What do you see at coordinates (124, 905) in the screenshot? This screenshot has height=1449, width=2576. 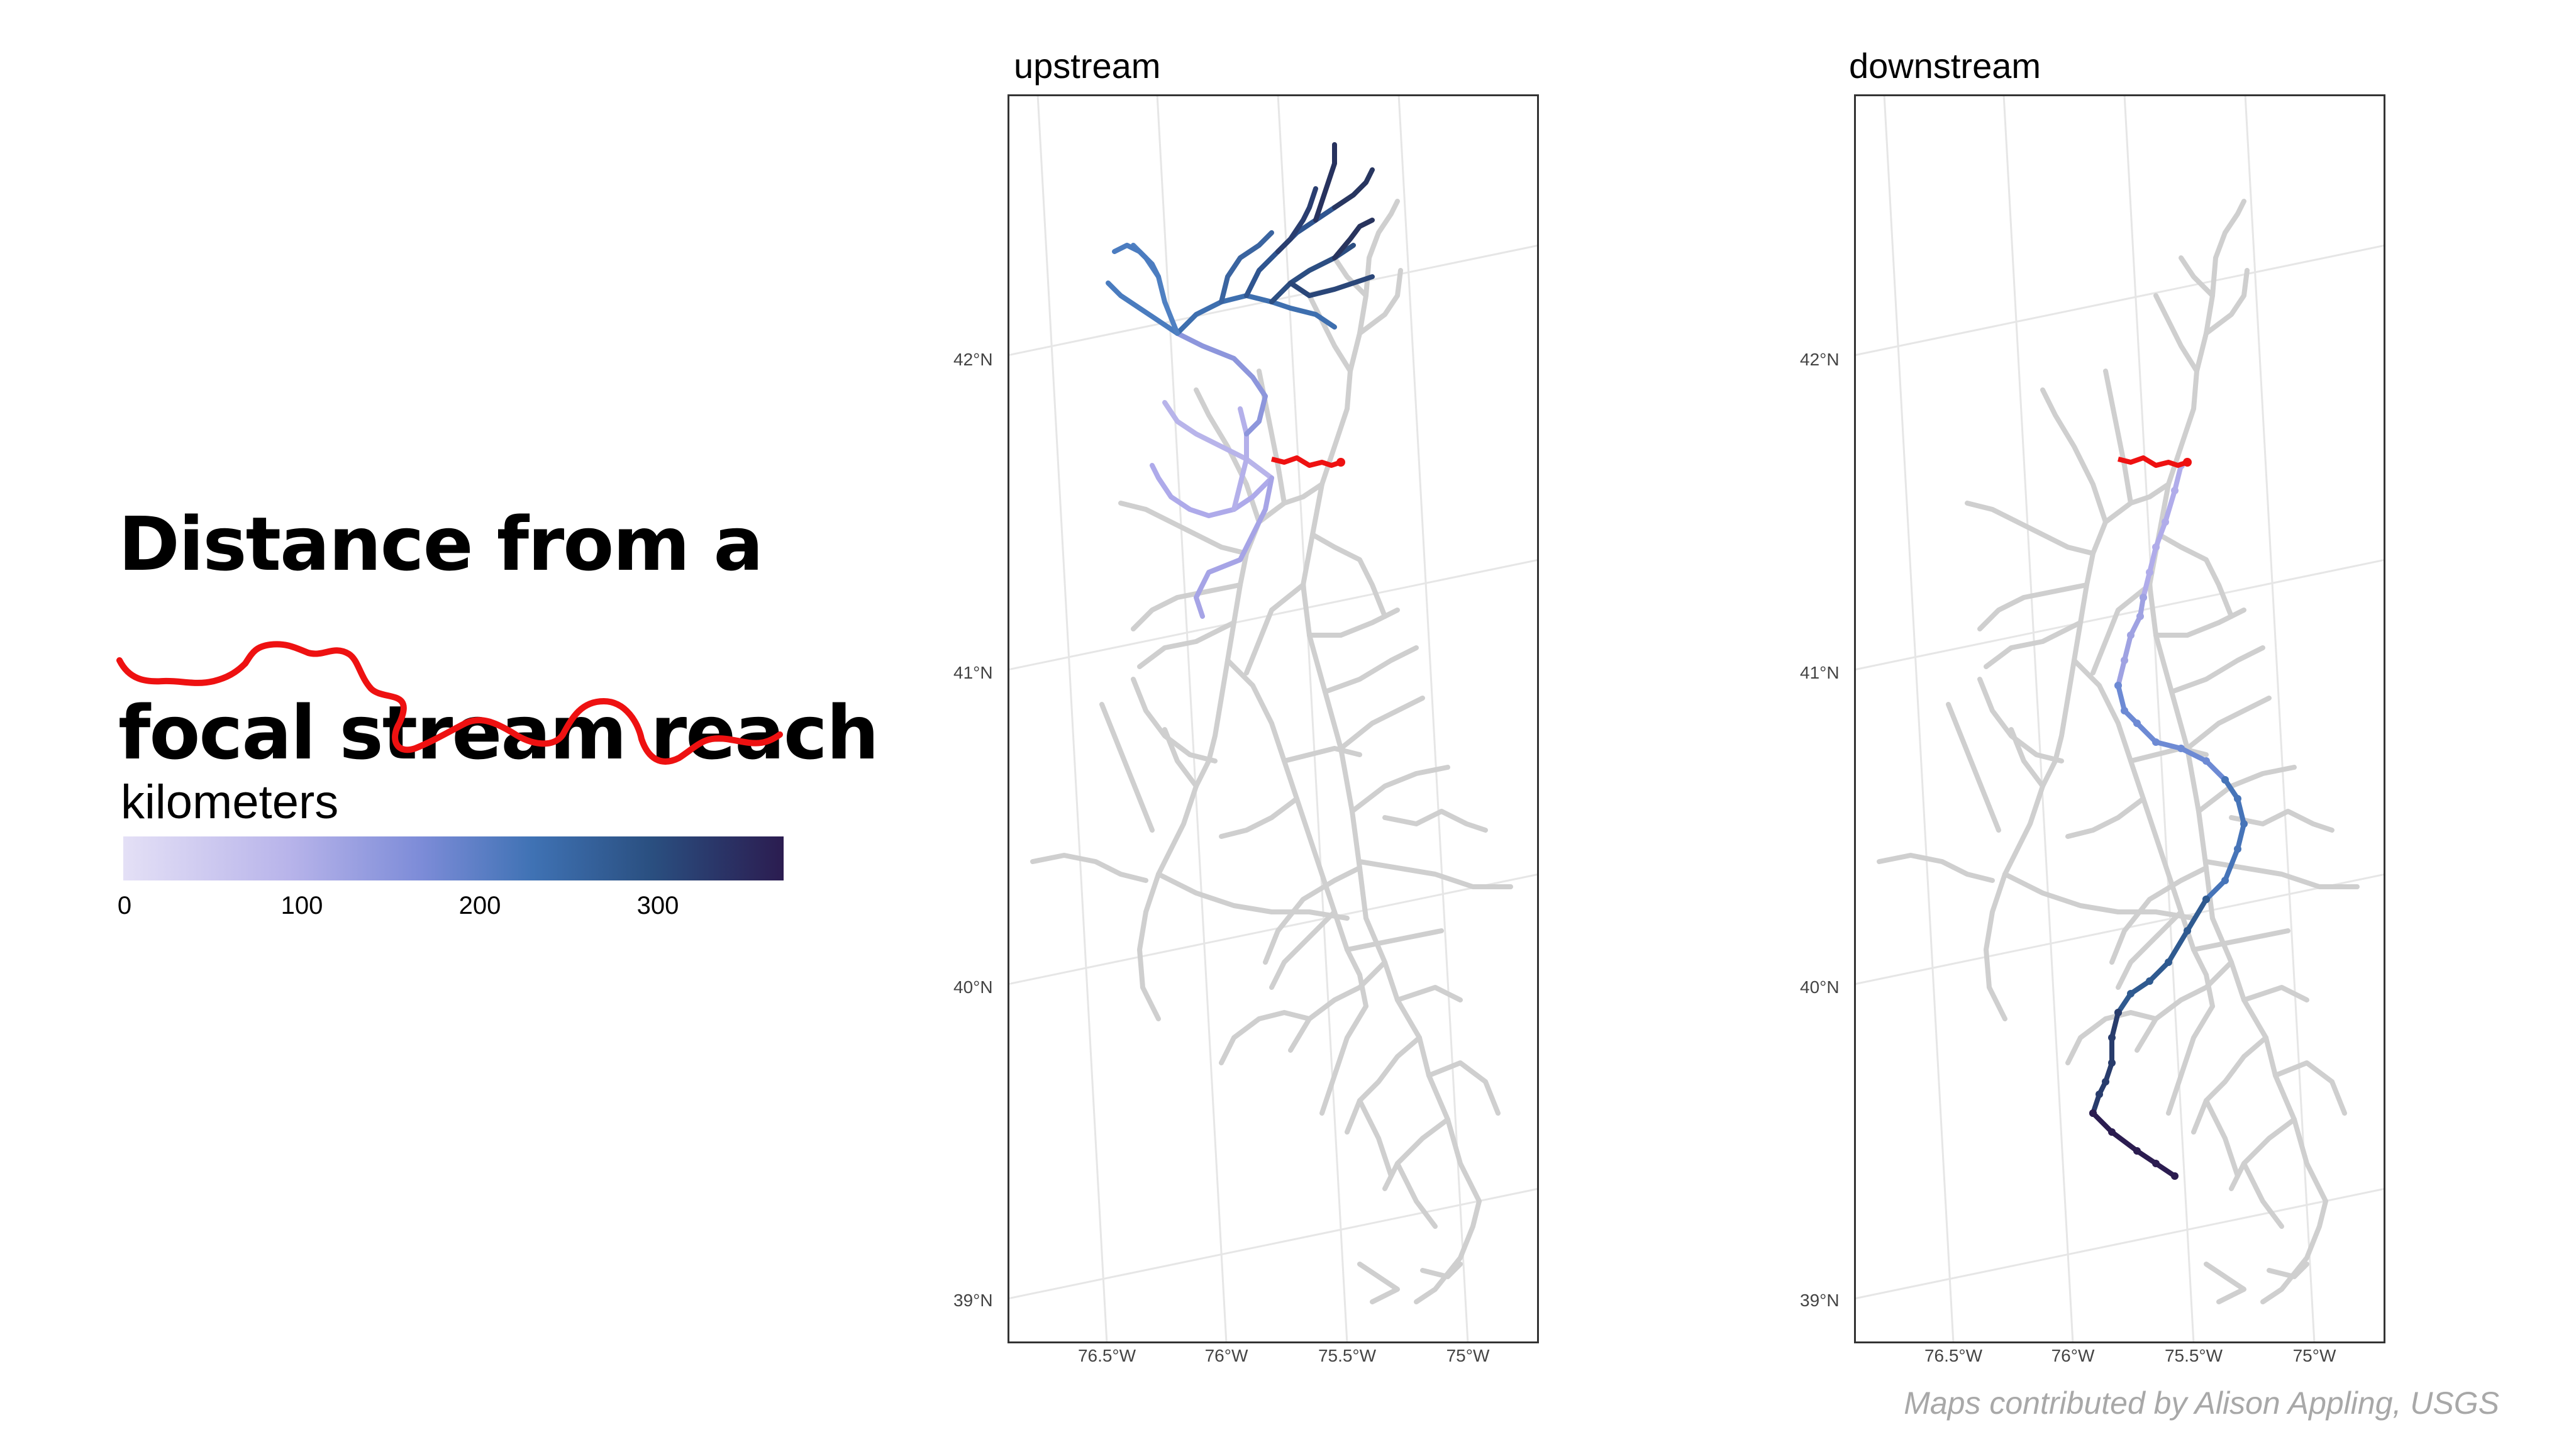 I see `legend-tick-0: 0` at bounding box center [124, 905].